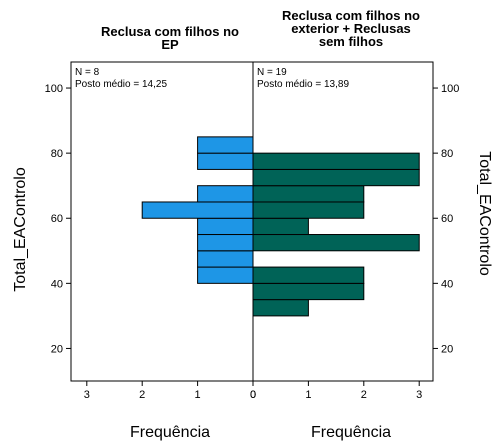 The image size is (494, 444). I want to click on panel-stat-1-2: Posto médio = 14,25, so click(121, 84).